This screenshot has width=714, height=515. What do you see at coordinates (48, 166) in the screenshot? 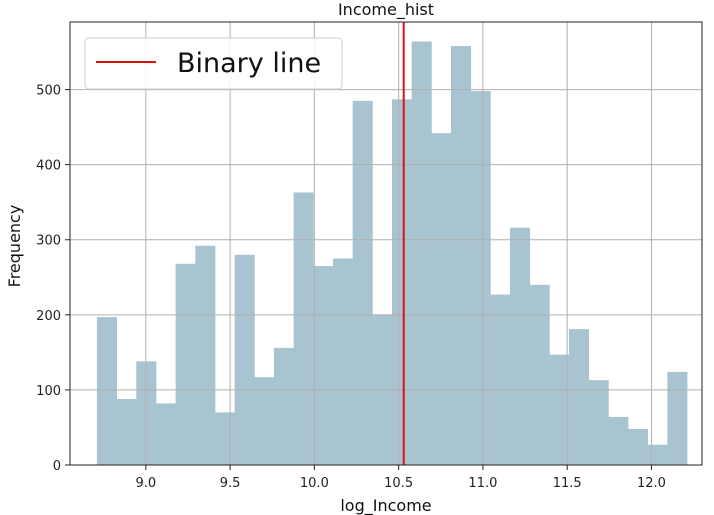
I see `y-tick-label: 400` at bounding box center [48, 166].